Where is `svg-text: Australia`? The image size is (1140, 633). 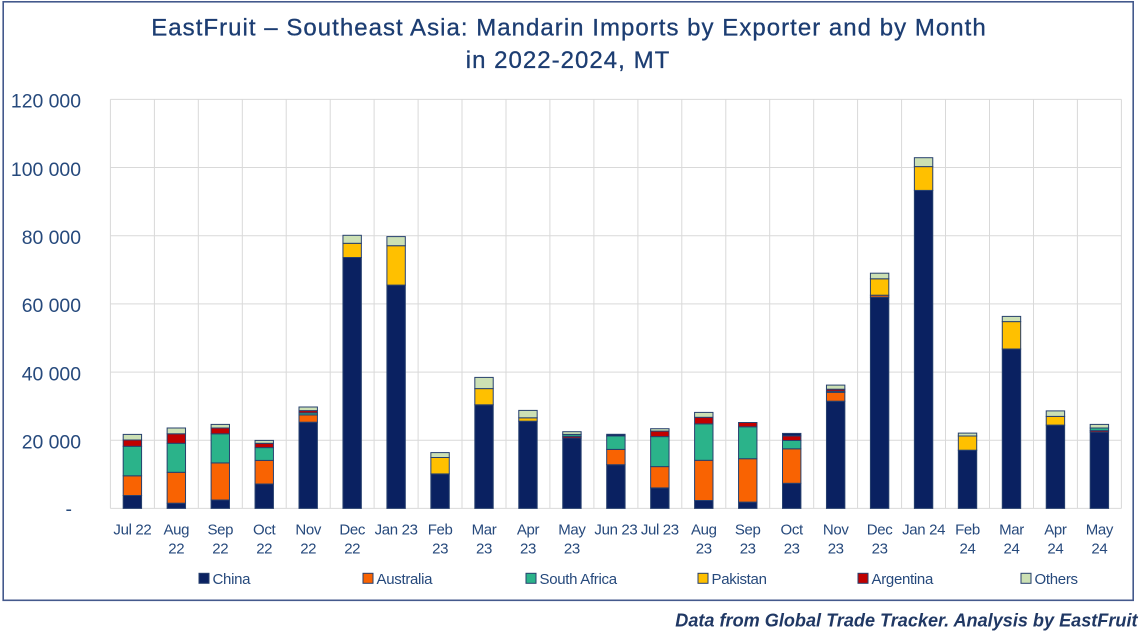
svg-text: Australia is located at coordinates (405, 579).